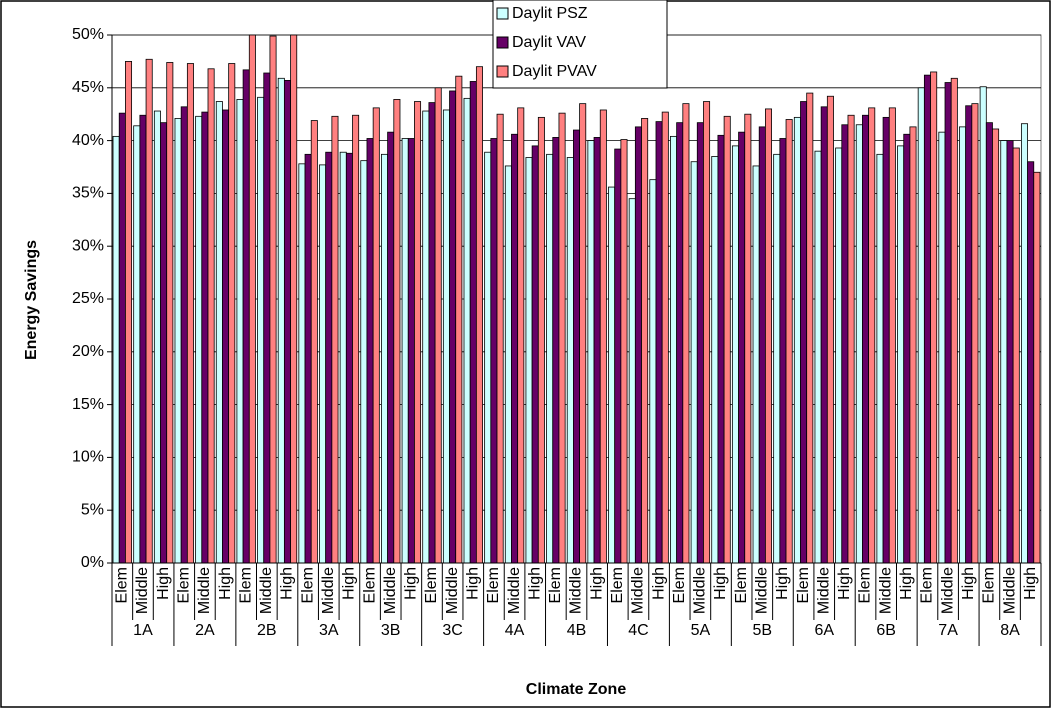  Describe the element at coordinates (88, 34) in the screenshot. I see `y-tick-label: 50%` at that location.